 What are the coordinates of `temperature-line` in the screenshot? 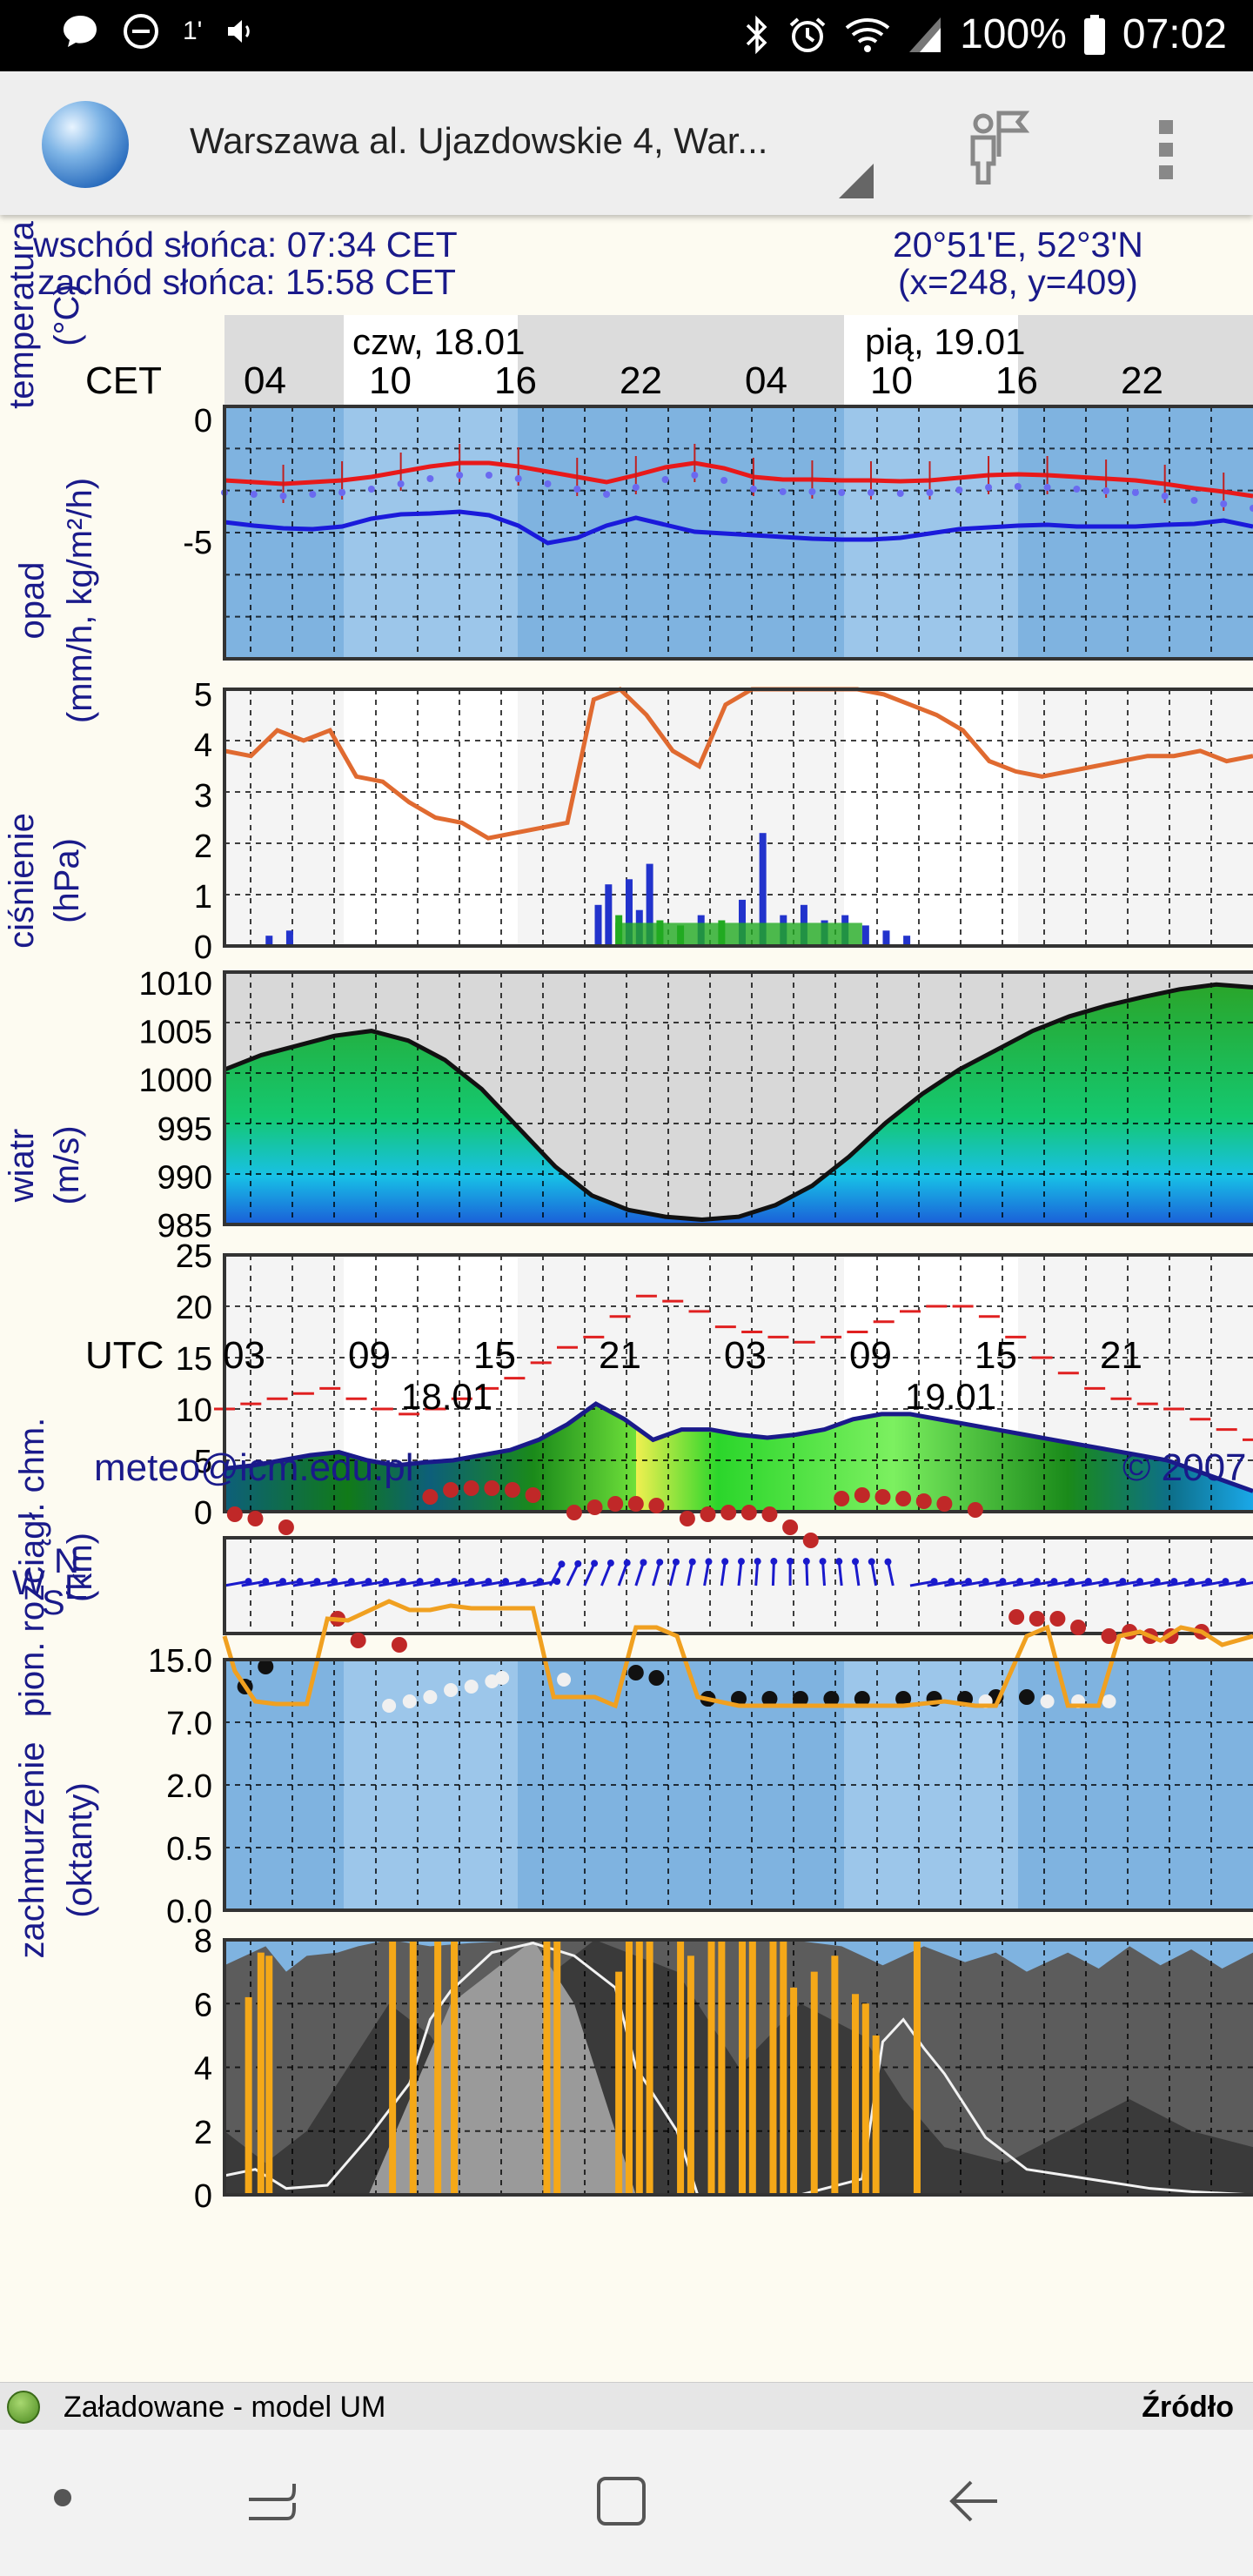 It's located at (738, 479).